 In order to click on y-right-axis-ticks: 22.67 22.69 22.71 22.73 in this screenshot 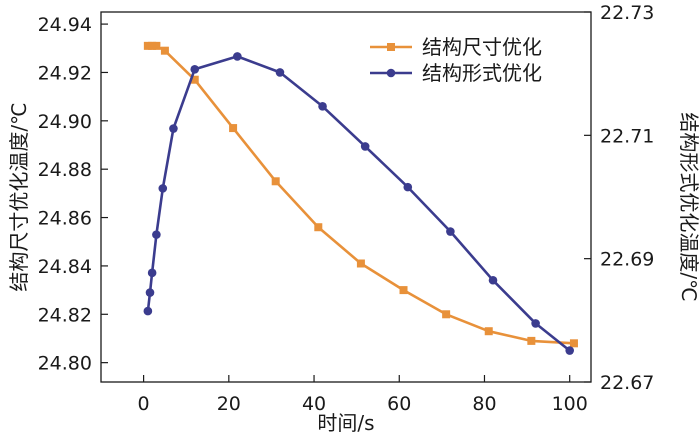, I will do `click(619, 198)`.